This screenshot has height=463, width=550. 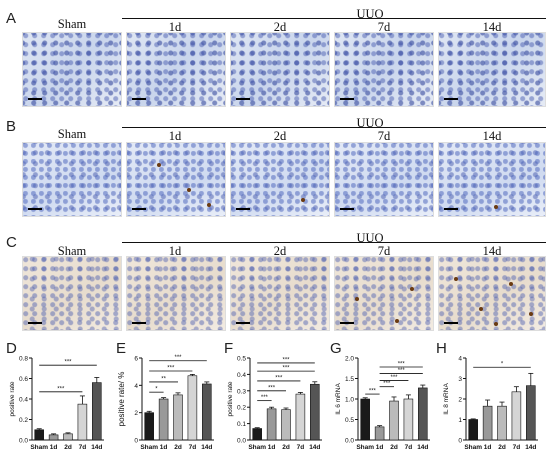 What do you see at coordinates (384, 69) in the screenshot?
I see `micrograph-a-7d` at bounding box center [384, 69].